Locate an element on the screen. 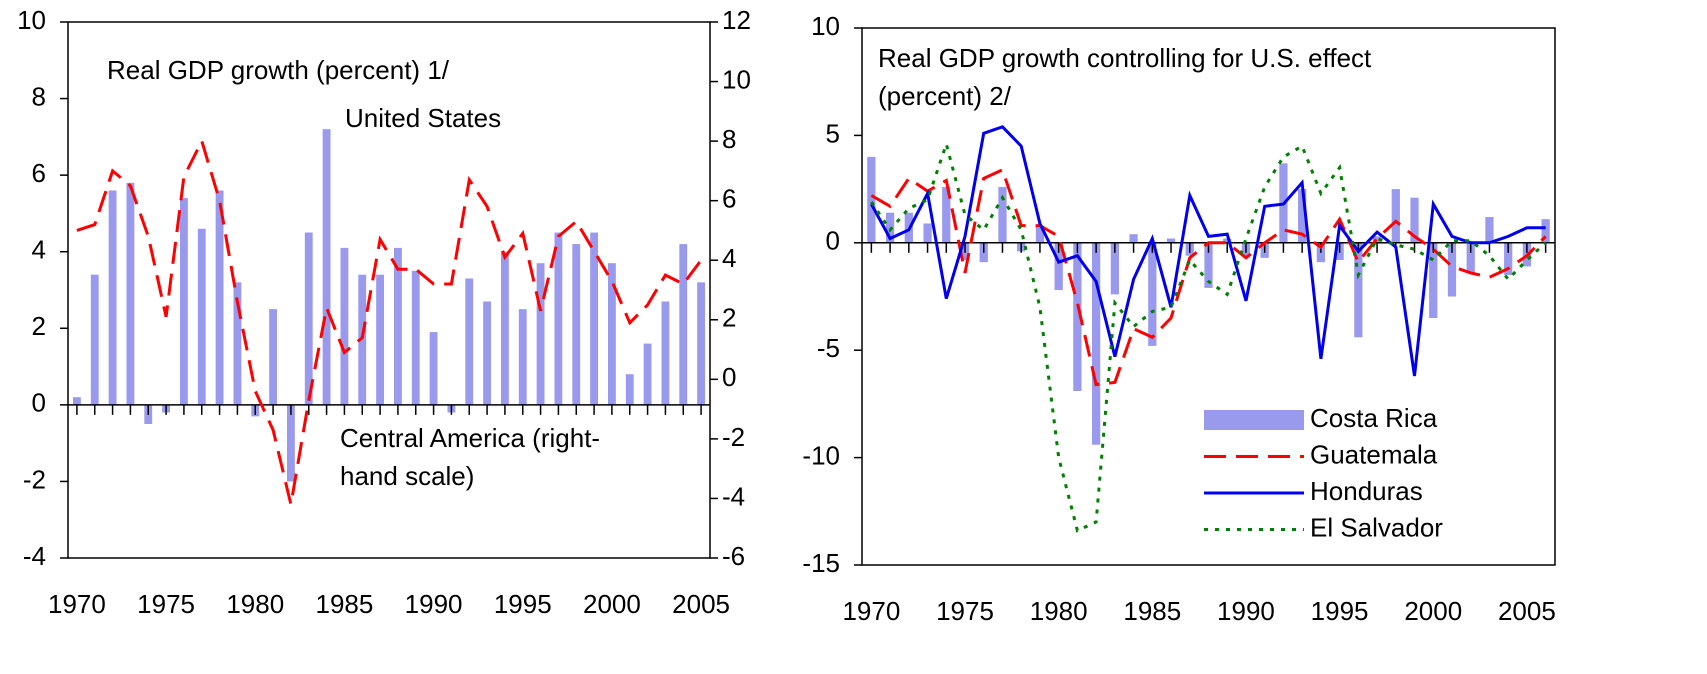 The width and height of the screenshot is (1707, 674). y2-tick-label: 0 is located at coordinates (729, 377).